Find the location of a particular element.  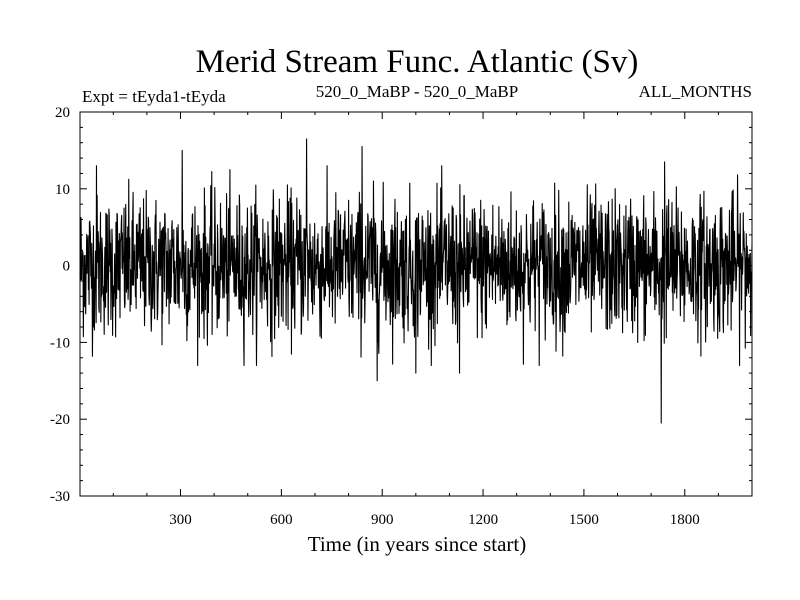

y-tick-label: 10 is located at coordinates (62, 190).